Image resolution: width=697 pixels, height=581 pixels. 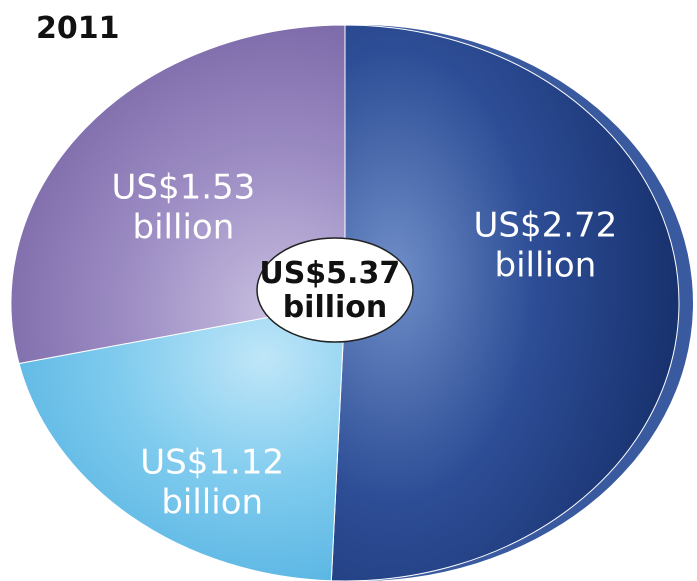 I want to click on slice-amount: US$1.12, so click(x=212, y=463).